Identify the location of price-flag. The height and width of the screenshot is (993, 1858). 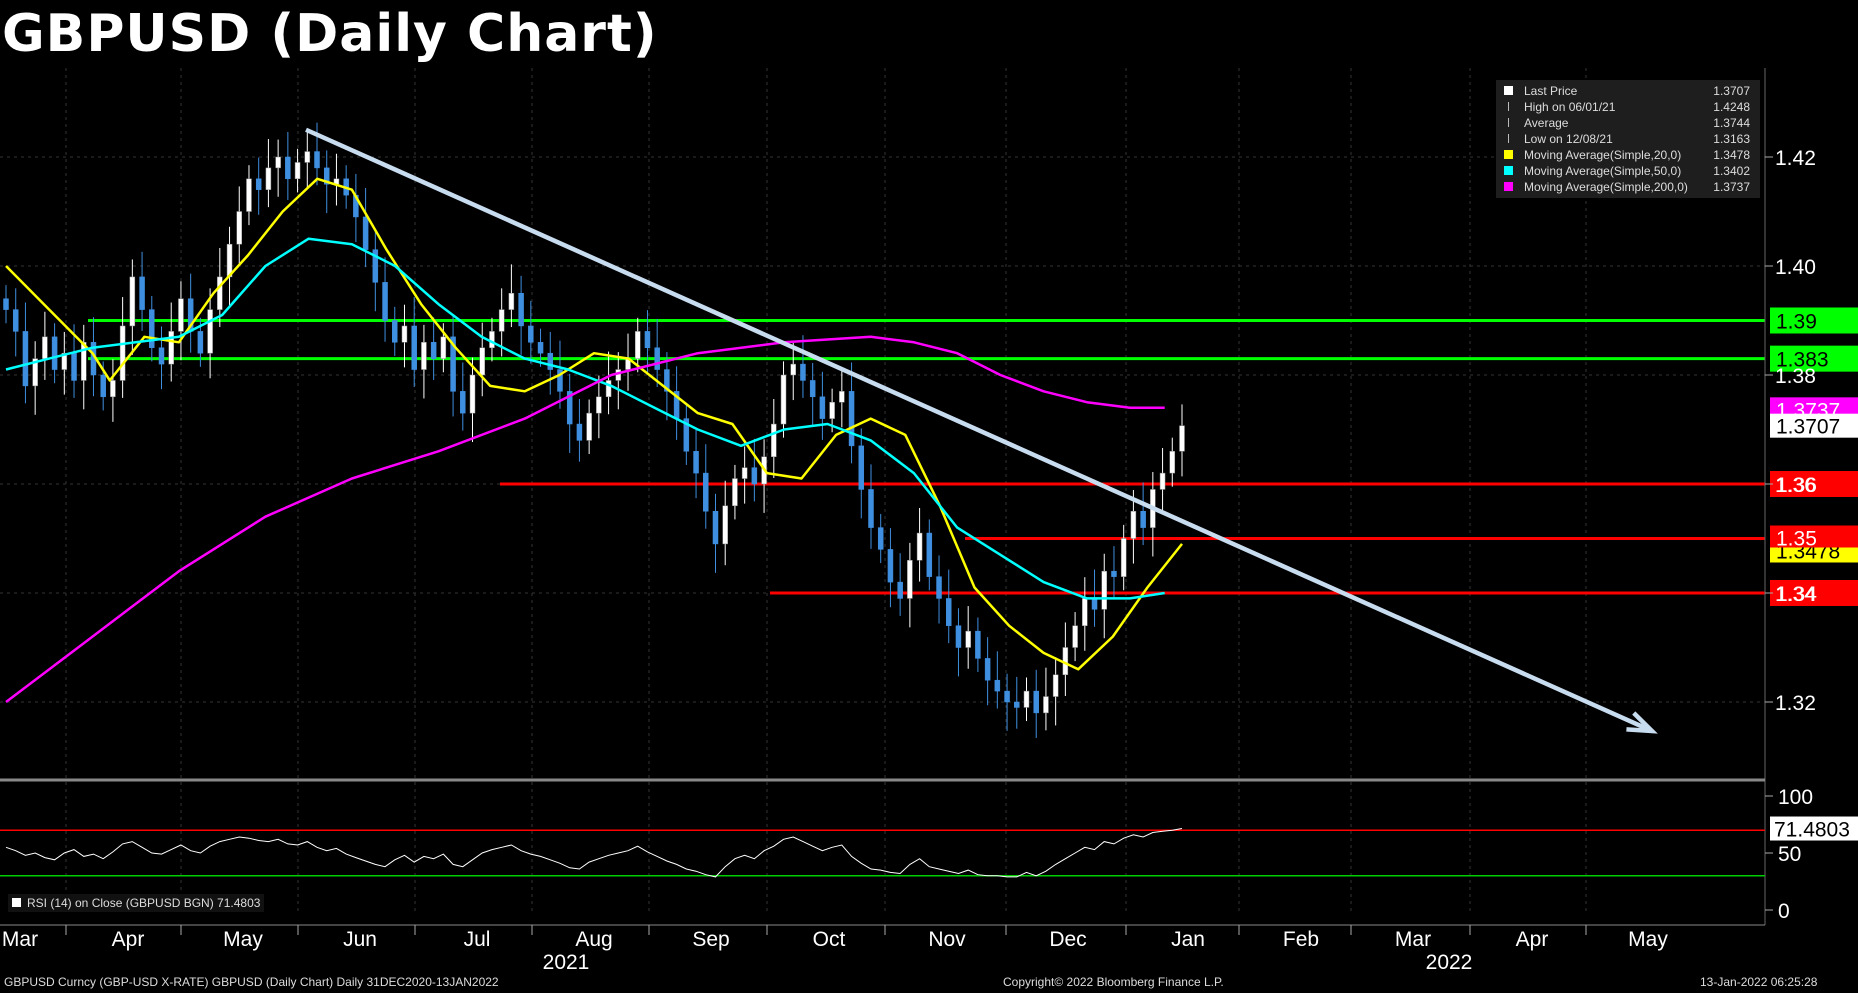
(1814, 425).